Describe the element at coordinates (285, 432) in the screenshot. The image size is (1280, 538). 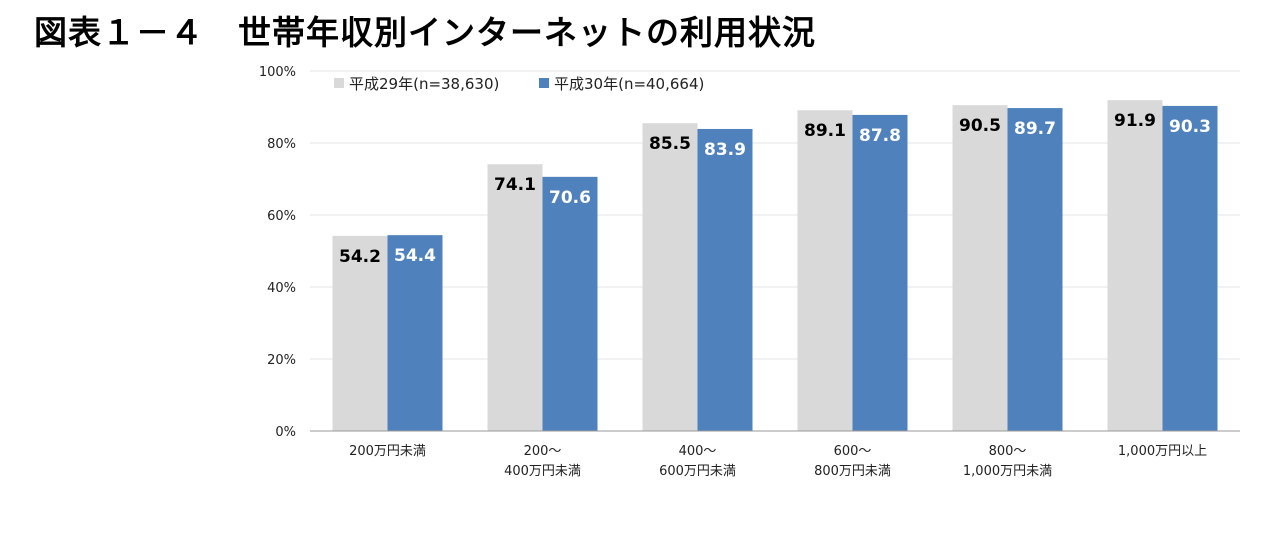
I see `y-tick-label: 0%` at that location.